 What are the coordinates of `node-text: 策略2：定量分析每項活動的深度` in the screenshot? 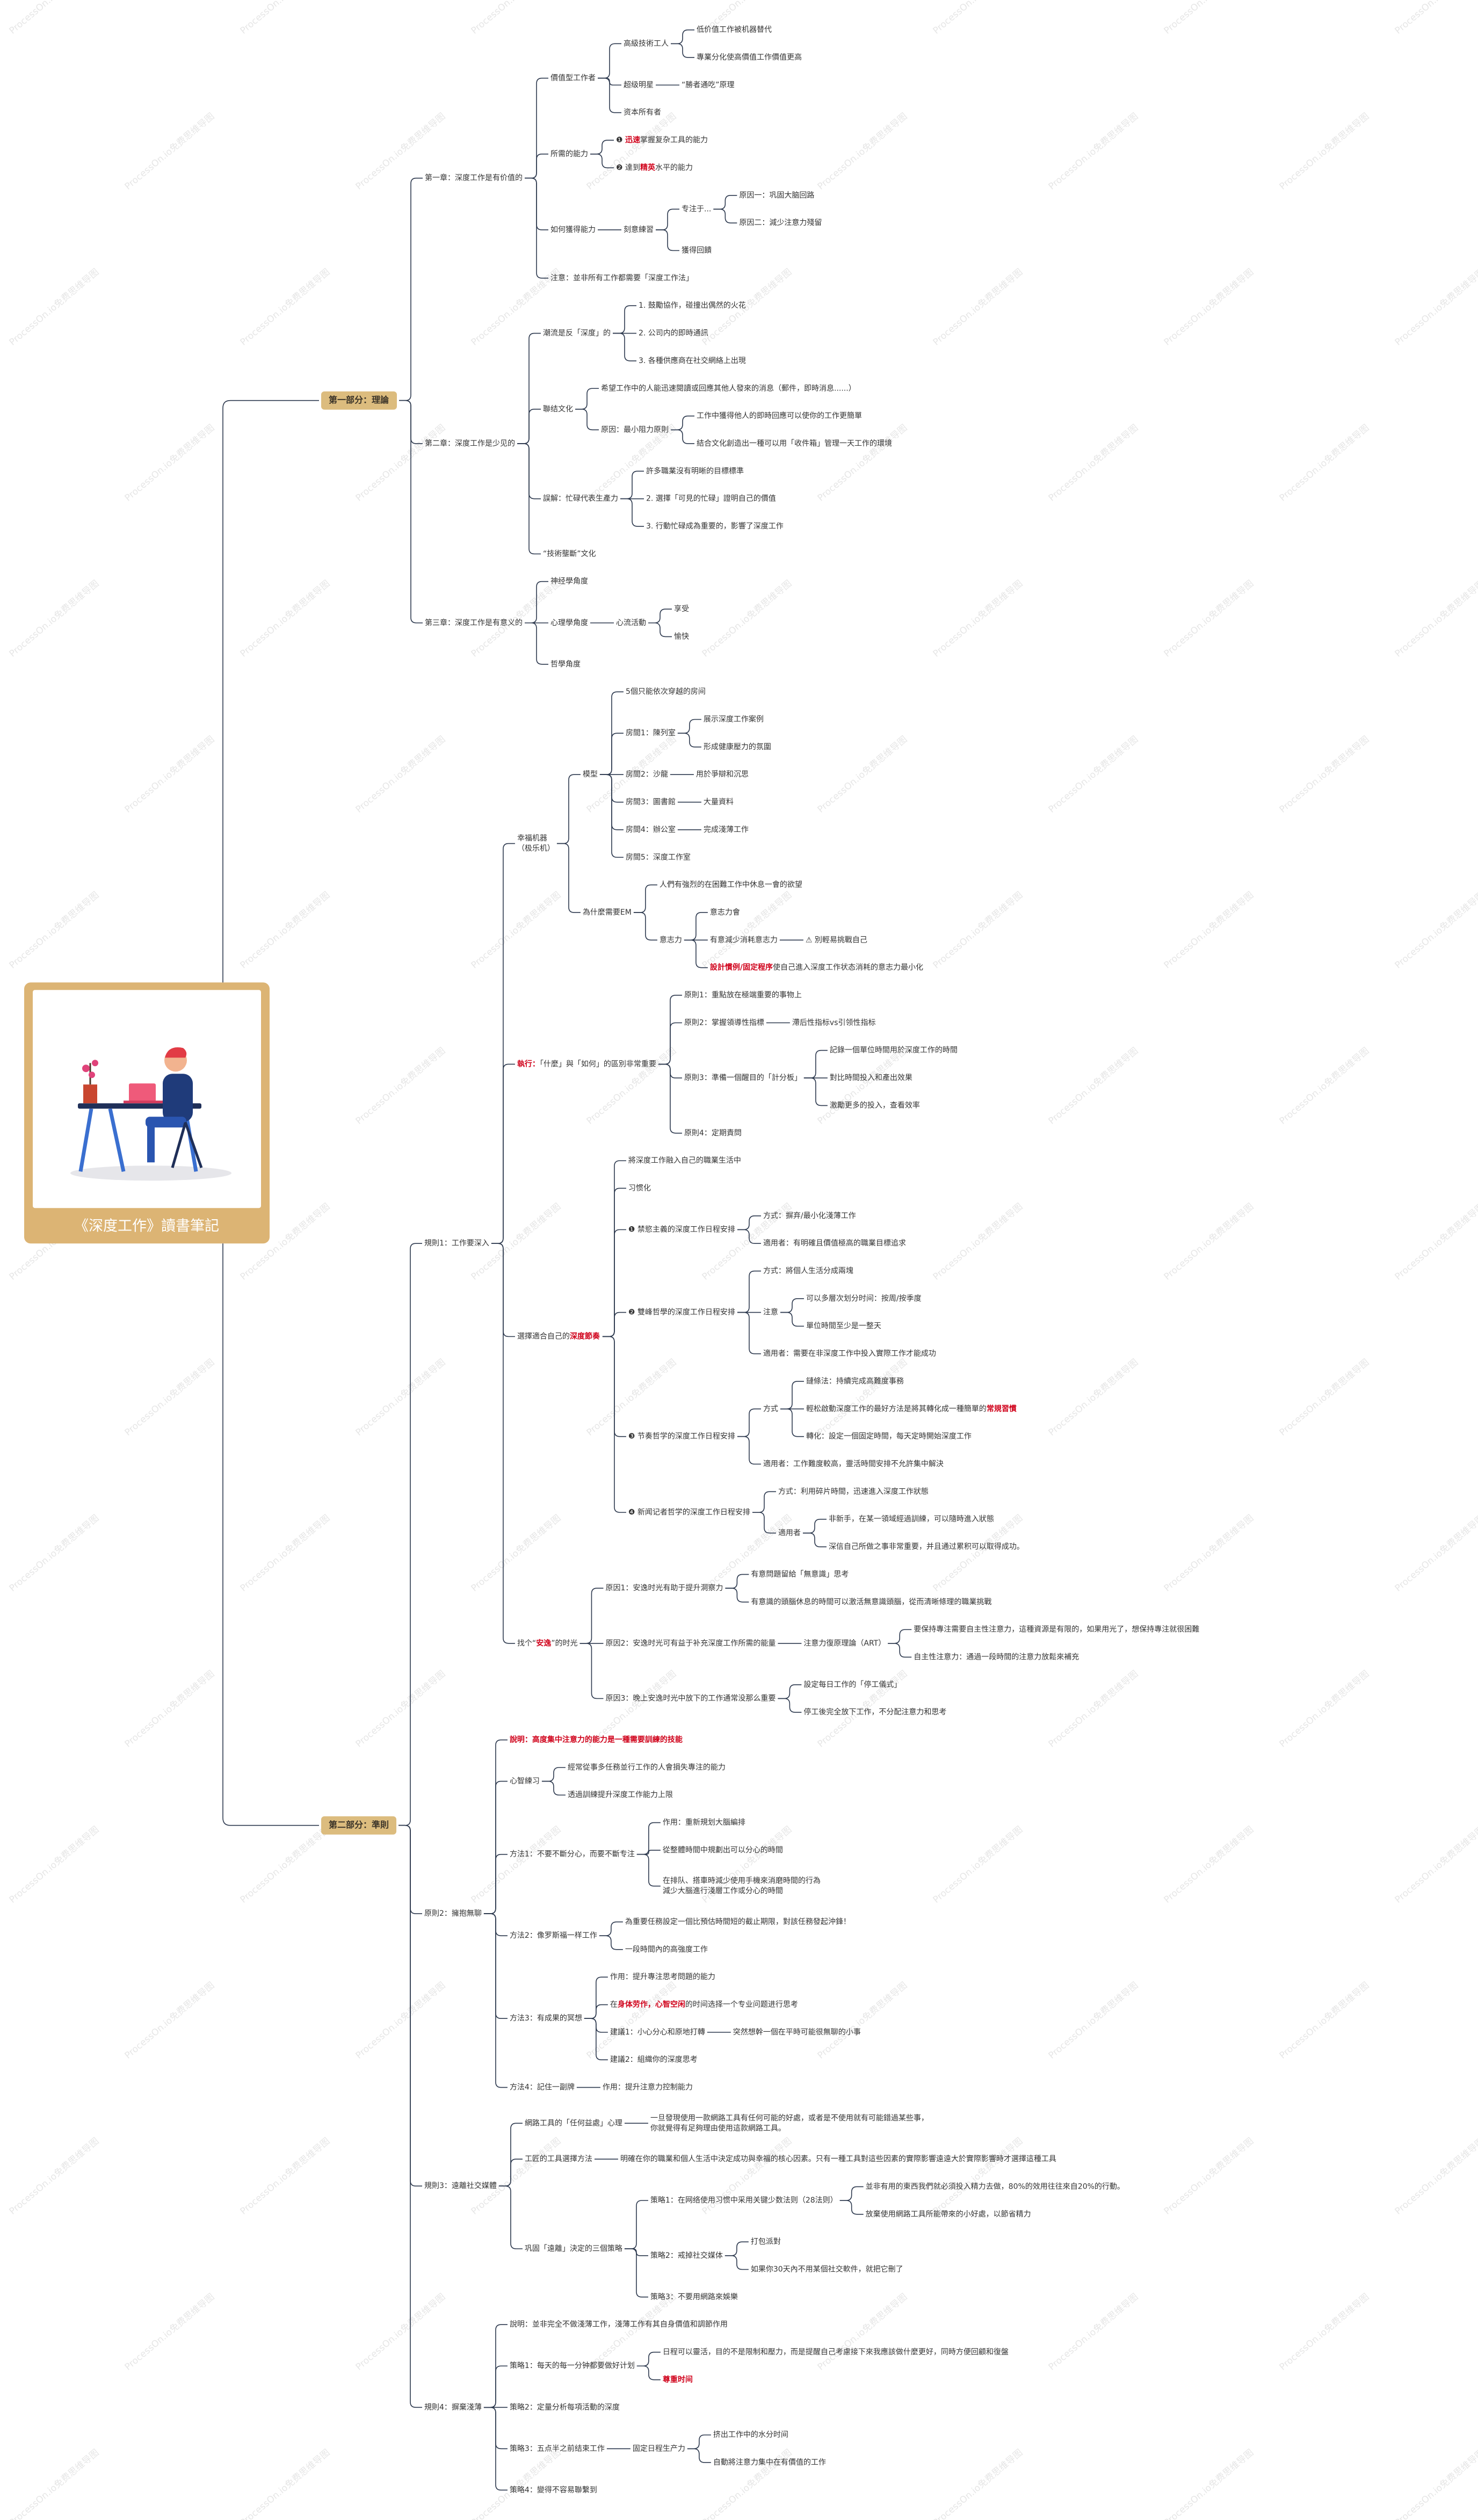 It's located at (565, 2407).